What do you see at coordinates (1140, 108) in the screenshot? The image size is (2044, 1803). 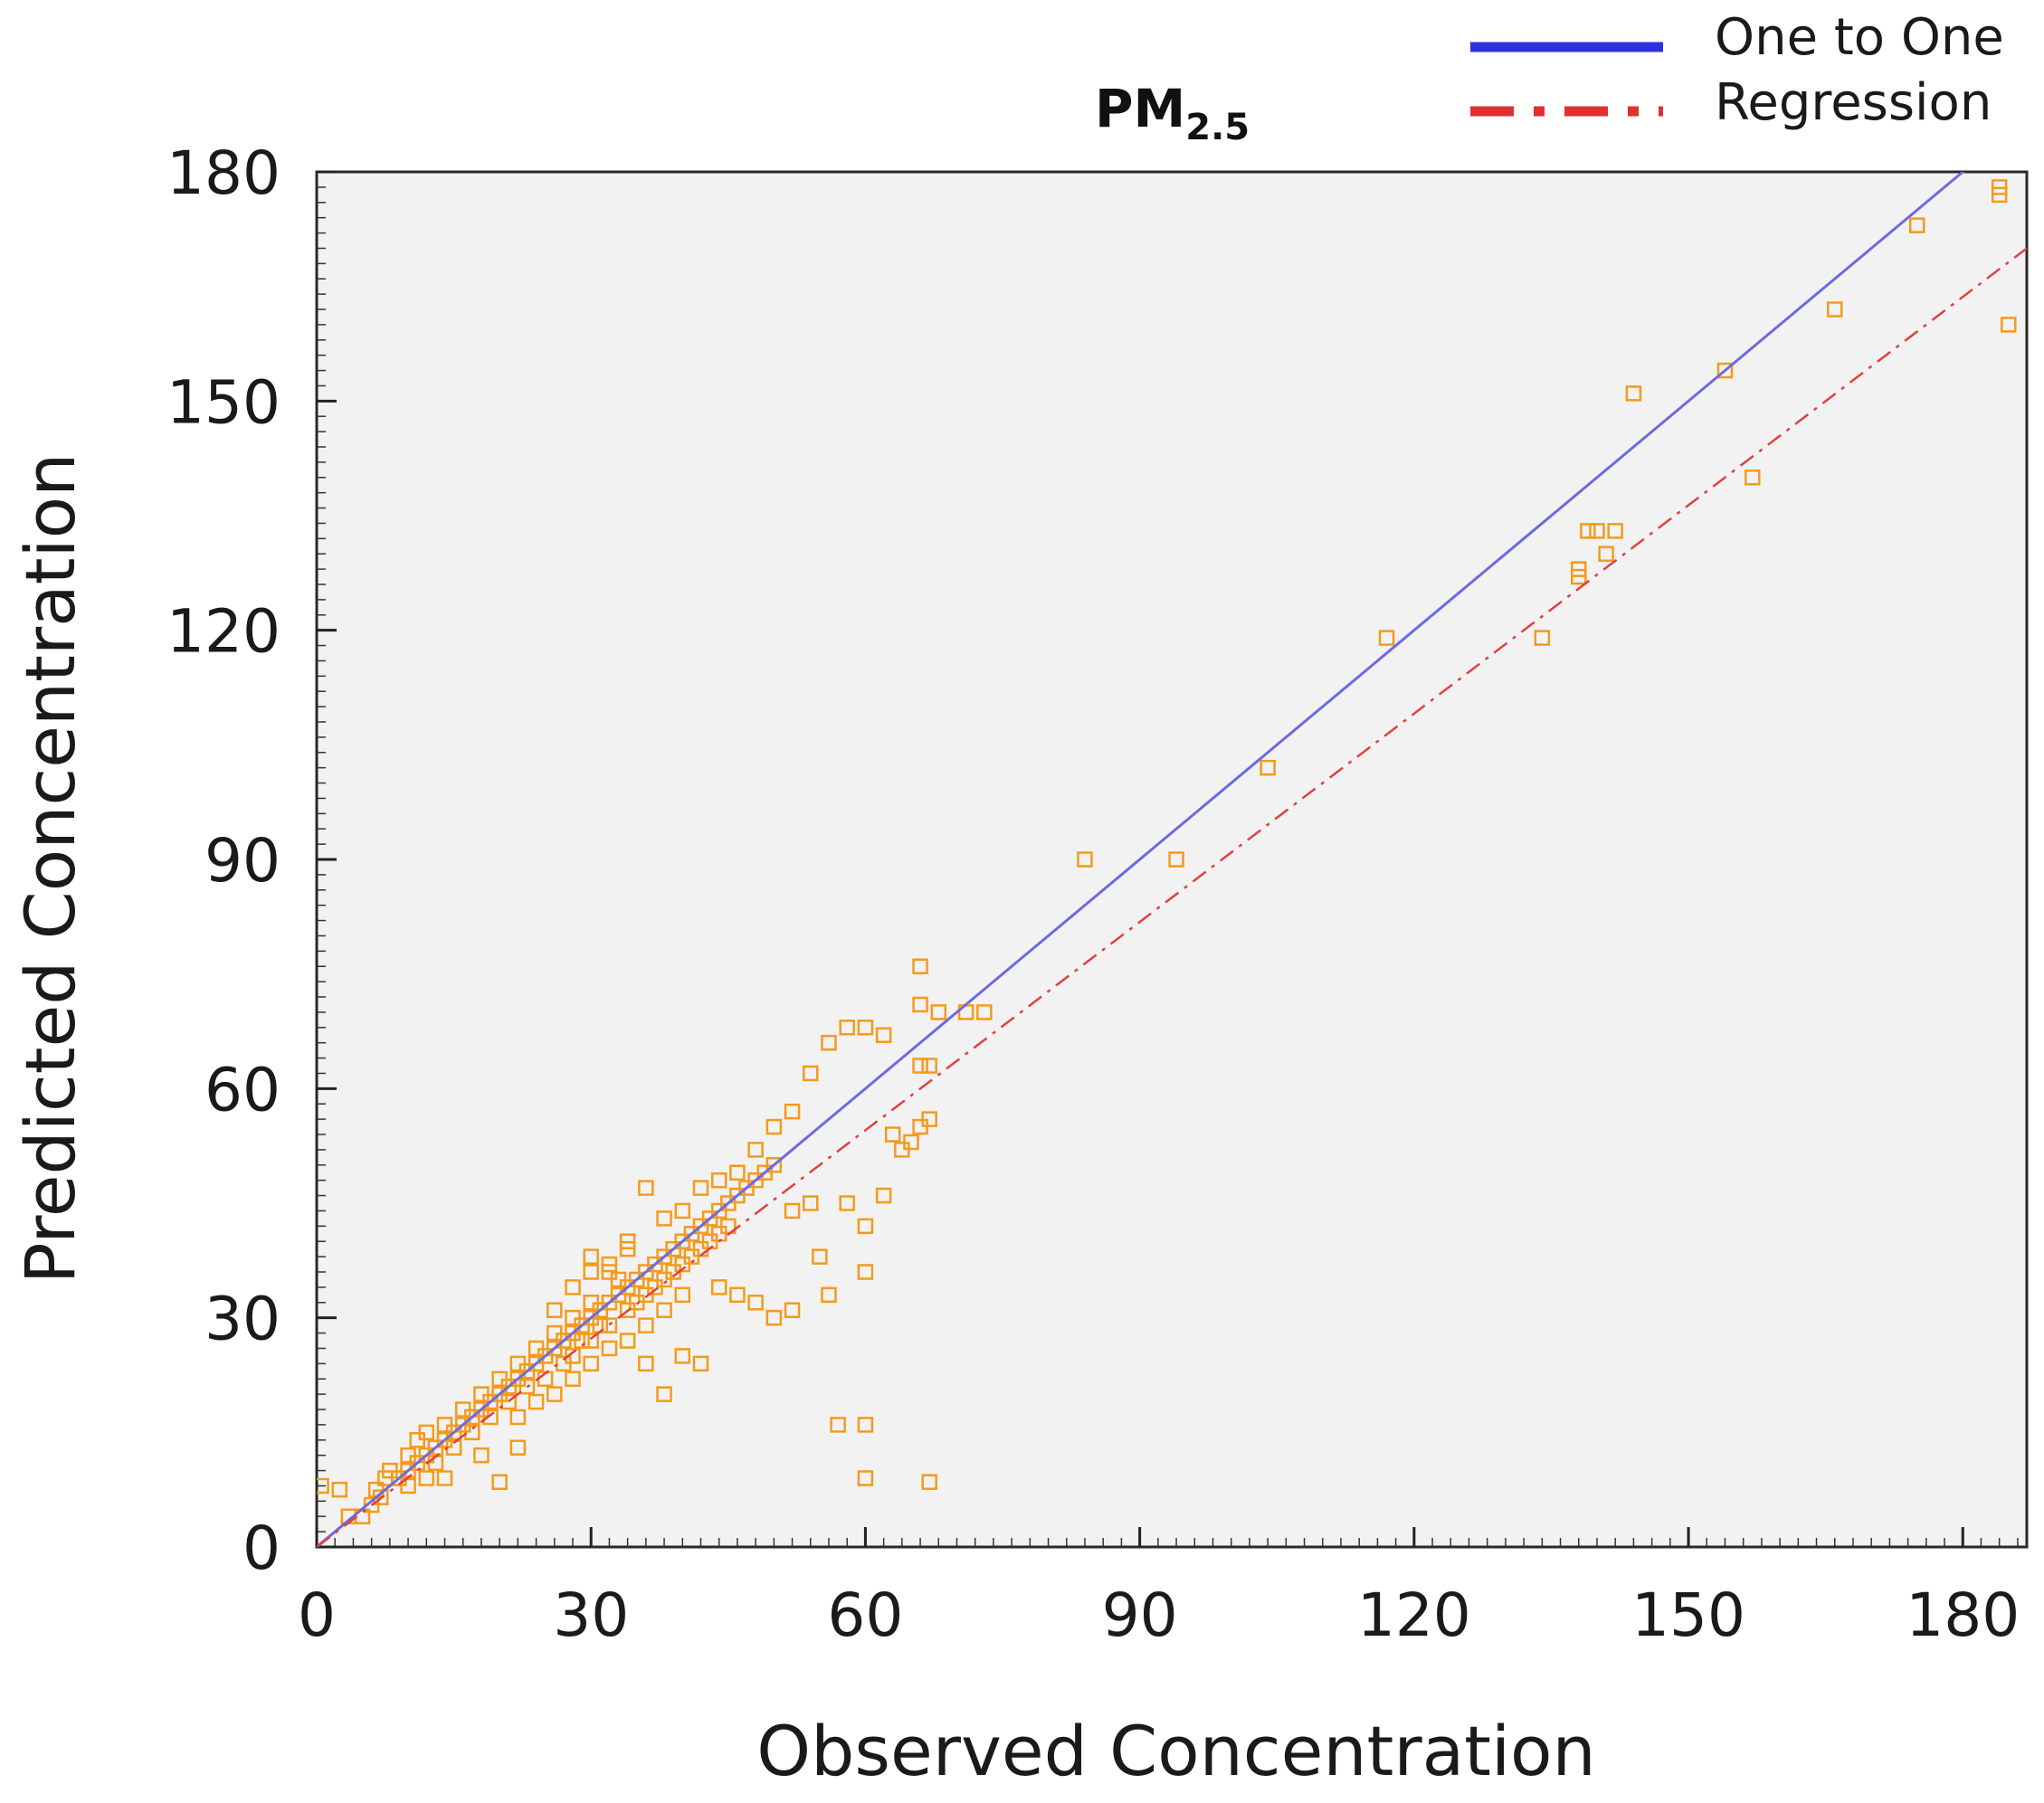 I see `chart-title-main: PM` at bounding box center [1140, 108].